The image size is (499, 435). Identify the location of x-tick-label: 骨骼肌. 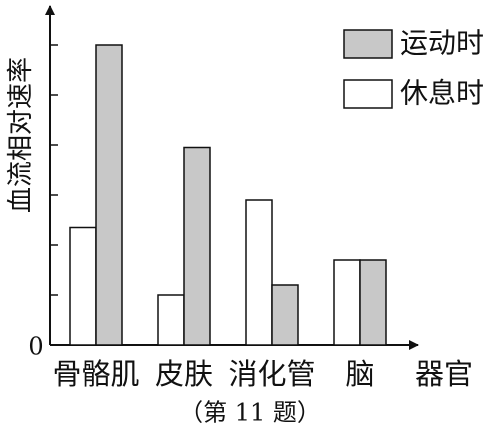
(95, 374).